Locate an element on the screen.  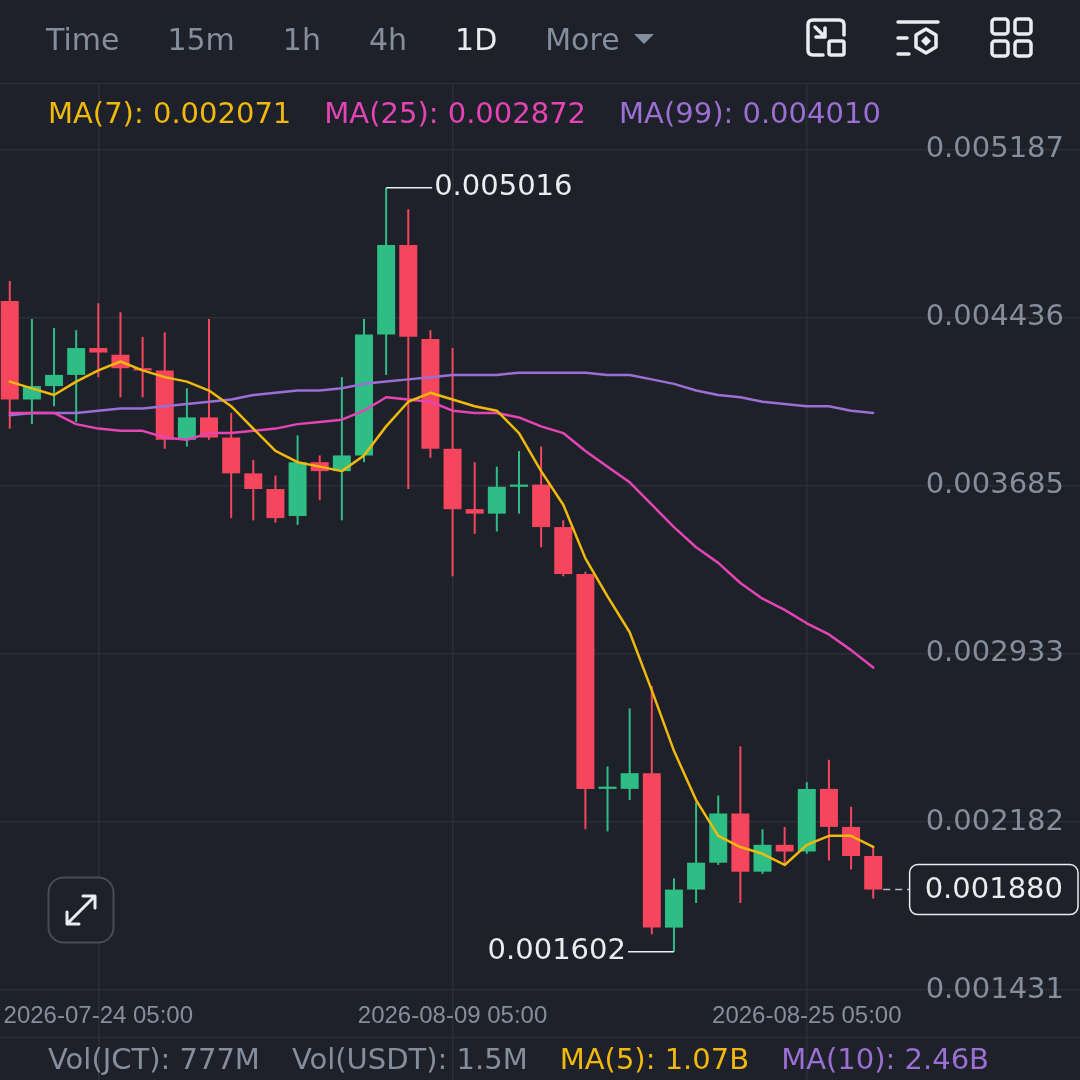
x-tick-label: 2026-07-24 05:00 is located at coordinates (98, 1014).